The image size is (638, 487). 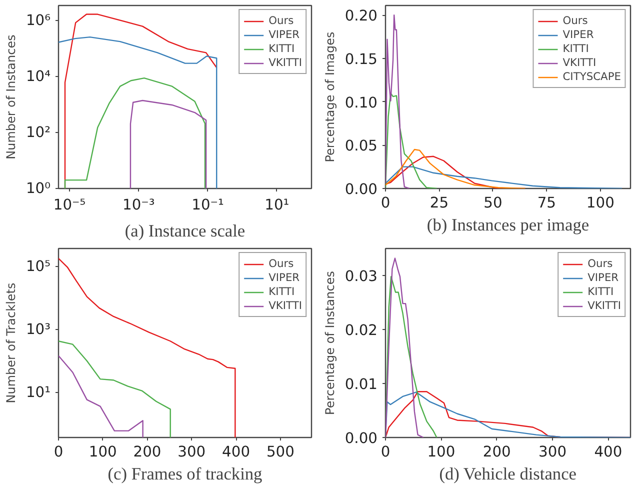 What do you see at coordinates (546, 203) in the screenshot?
I see `x-tick-label: 75` at bounding box center [546, 203].